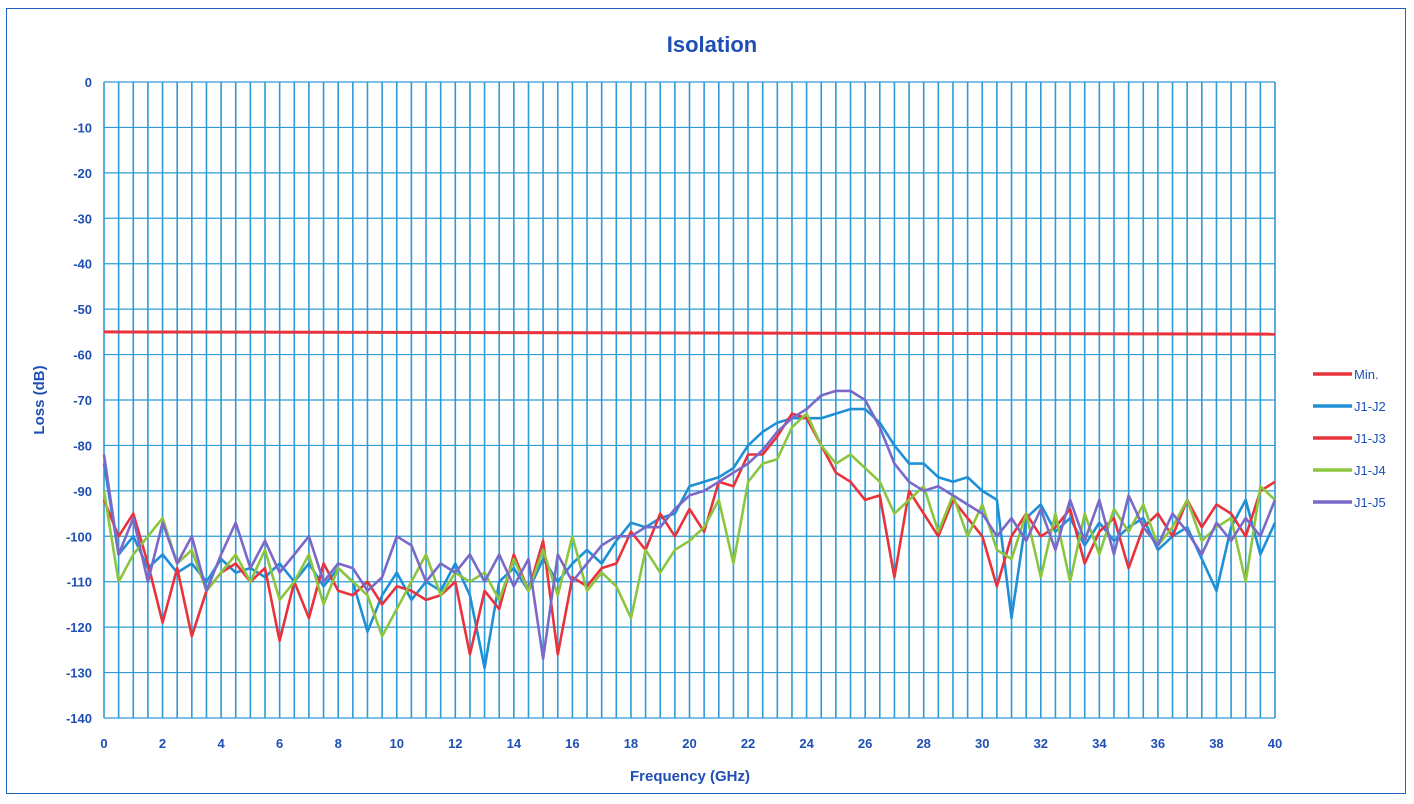 The height and width of the screenshot is (804, 1414). I want to click on chart-title: Isolation, so click(712, 44).